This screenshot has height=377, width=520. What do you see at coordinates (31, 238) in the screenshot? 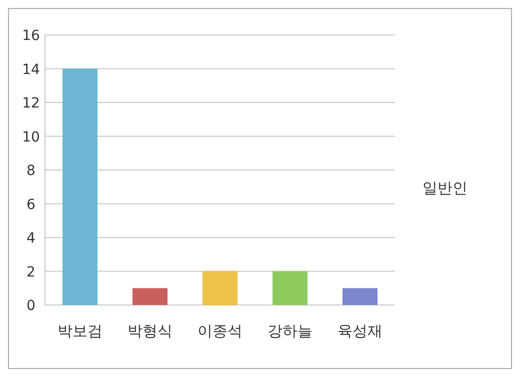
I see `y-tick-label: 4` at bounding box center [31, 238].